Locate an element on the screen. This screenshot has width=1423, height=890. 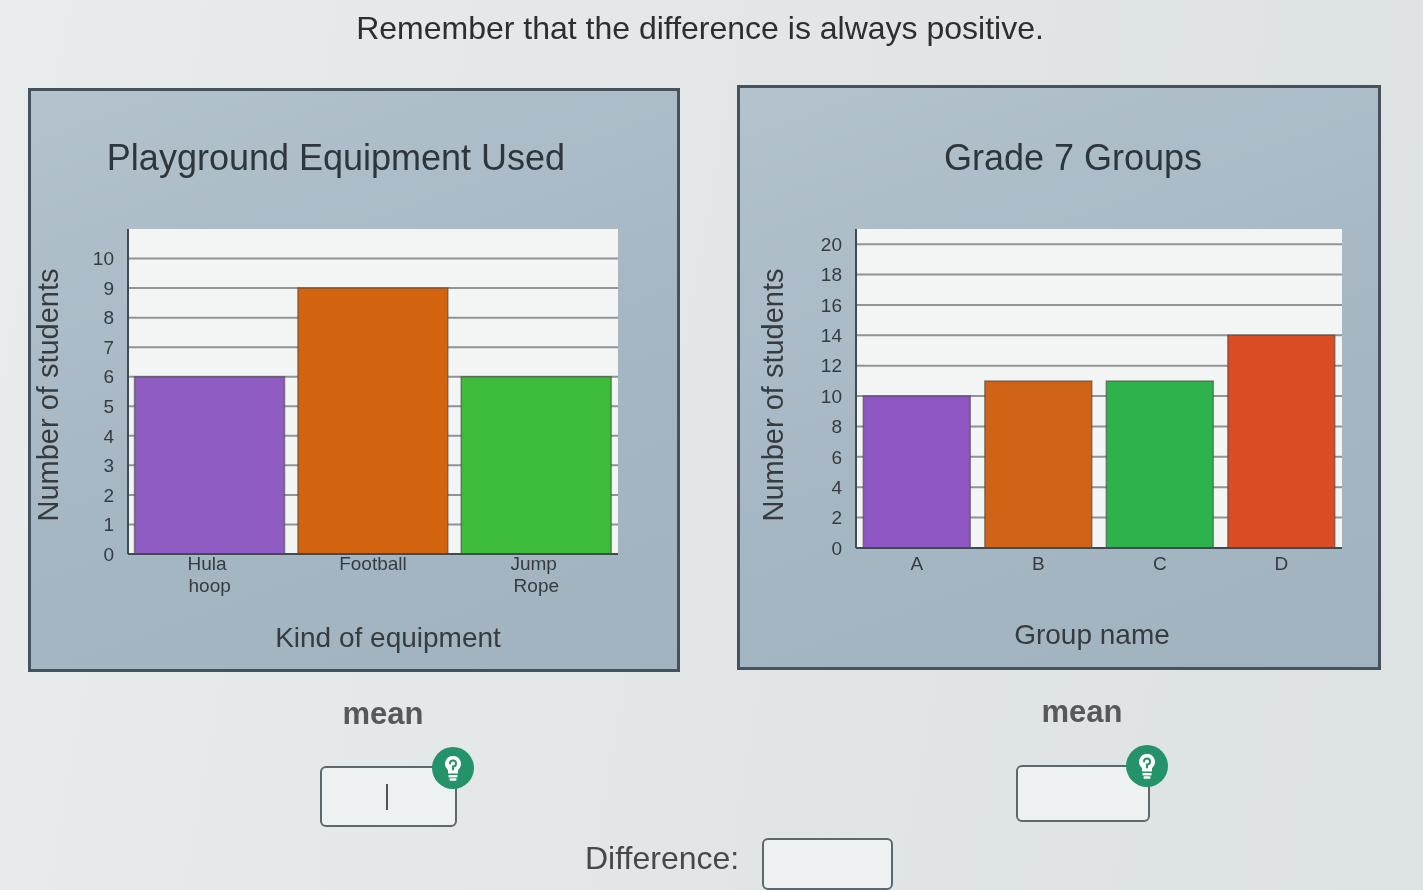
x-tick-label: B is located at coordinates (1038, 563).